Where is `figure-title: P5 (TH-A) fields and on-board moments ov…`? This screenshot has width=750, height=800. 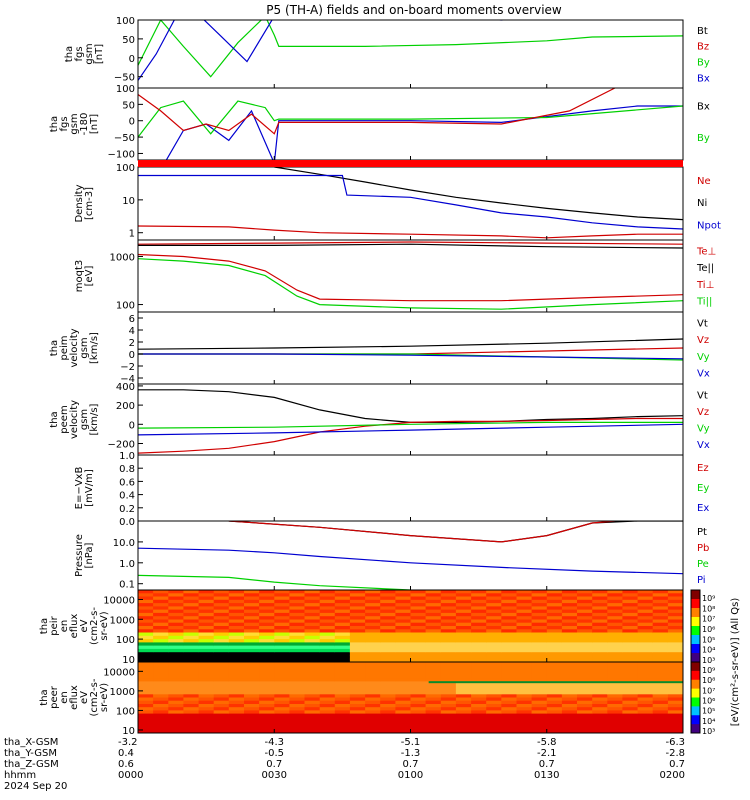 figure-title: P5 (TH-A) fields and on-board moments ov… is located at coordinates (414, 10).